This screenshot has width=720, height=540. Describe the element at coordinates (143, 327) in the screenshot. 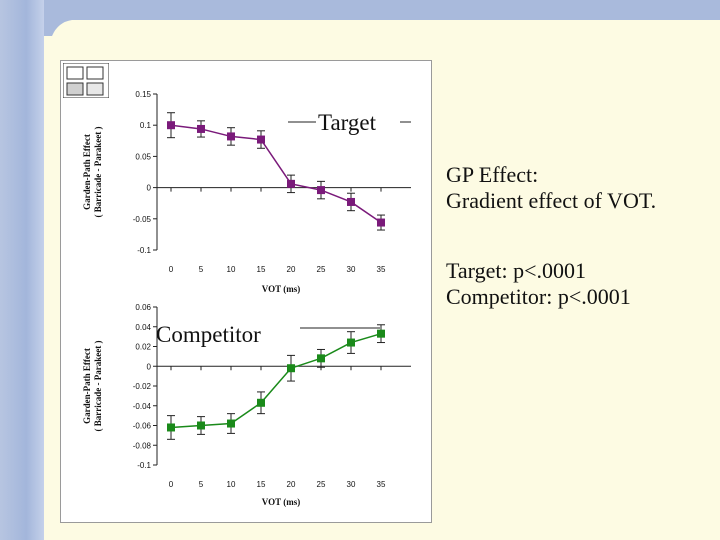

I see `competitor-y-tick-label: 0.04` at that location.